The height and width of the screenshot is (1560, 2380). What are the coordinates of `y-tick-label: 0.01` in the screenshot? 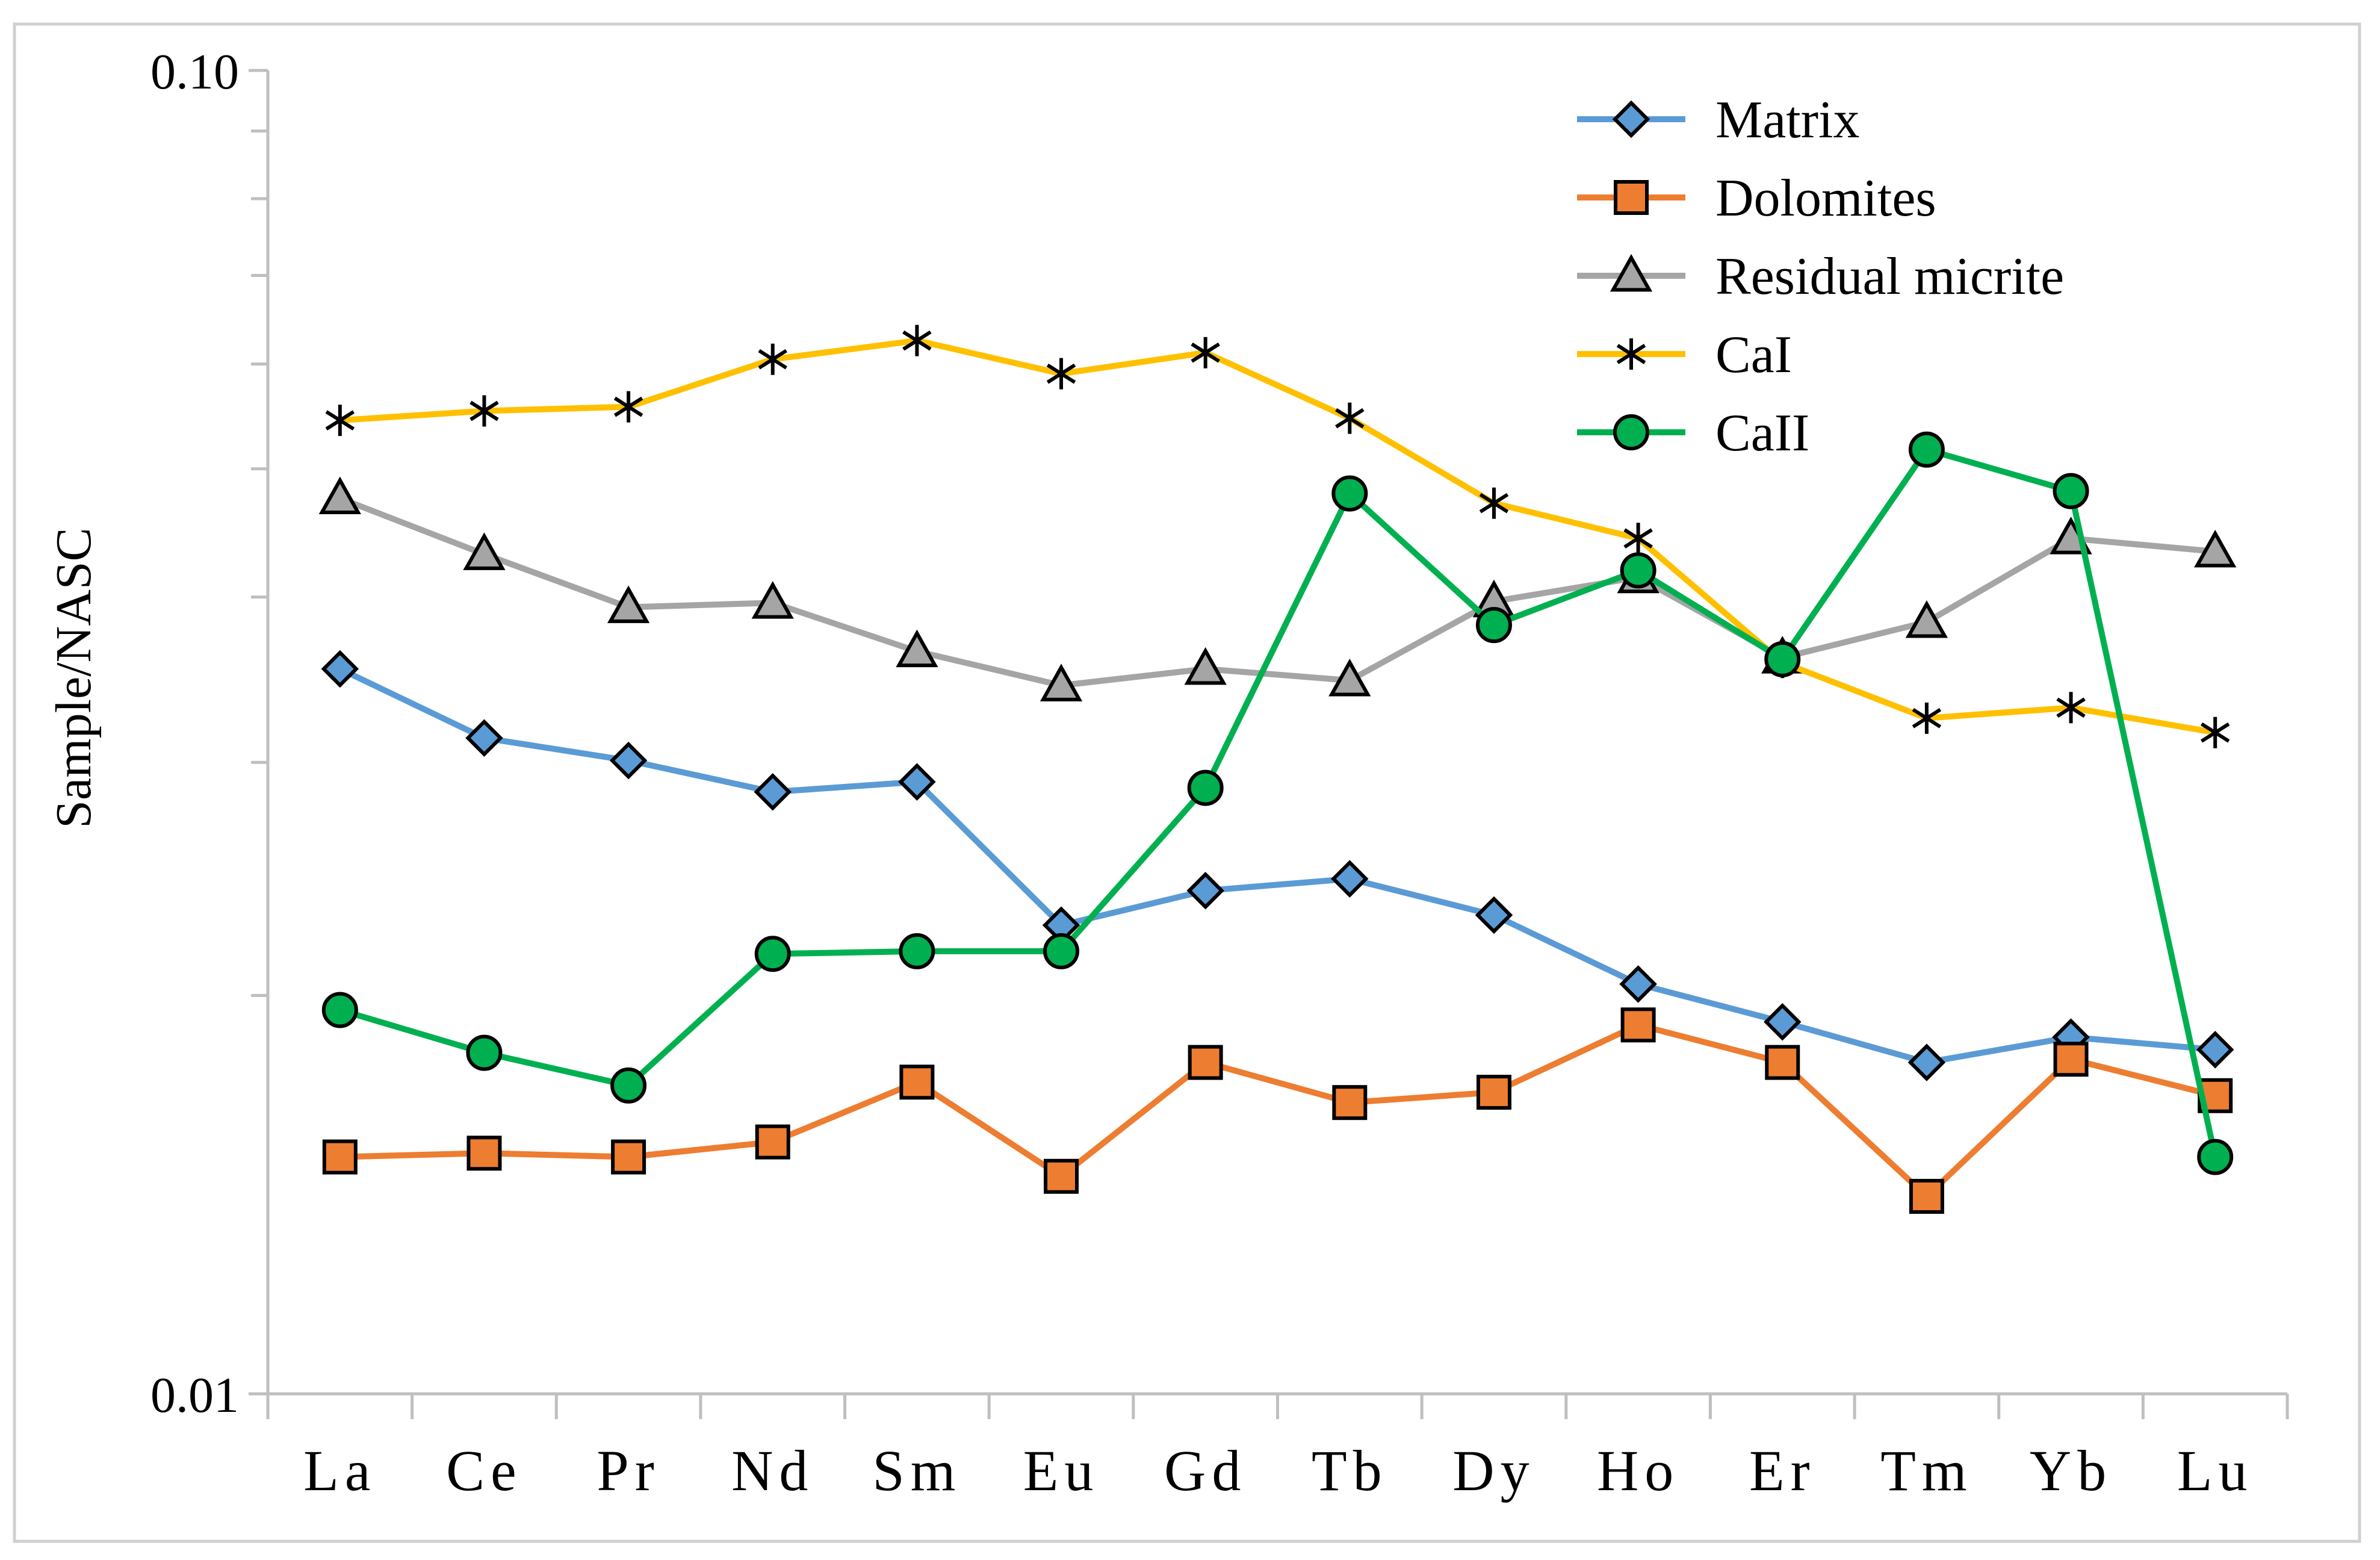 It's located at (194, 1395).